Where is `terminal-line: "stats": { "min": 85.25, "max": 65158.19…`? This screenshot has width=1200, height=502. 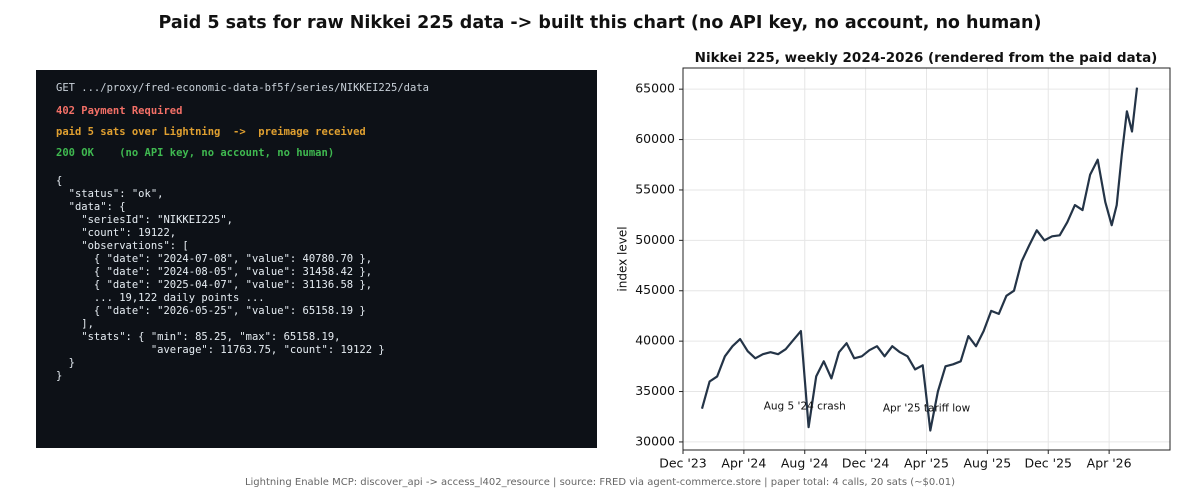
terminal-line: "stats": { "min": 85.25, "max": 65158.19… is located at coordinates (198, 337).